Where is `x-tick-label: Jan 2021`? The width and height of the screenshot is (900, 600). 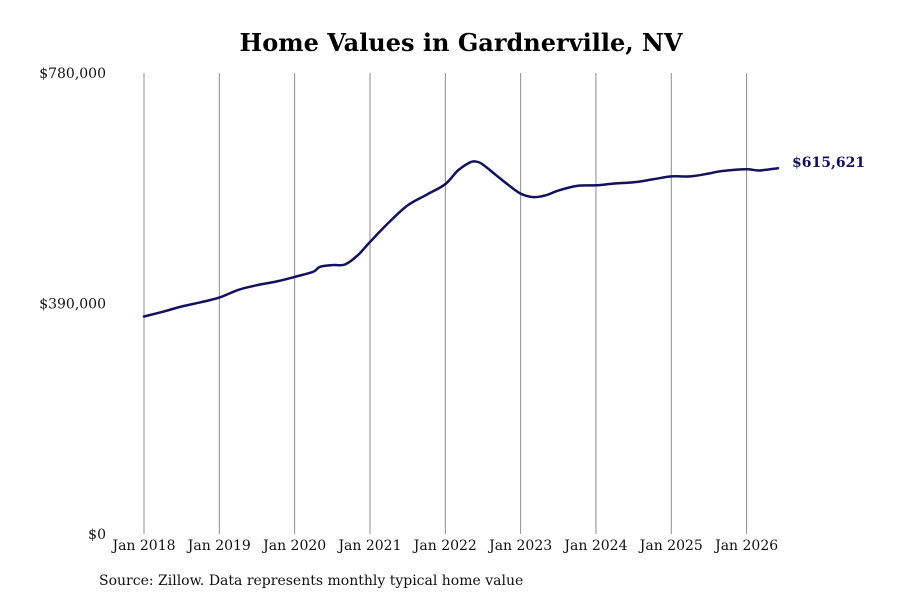
x-tick-label: Jan 2021 is located at coordinates (368, 546).